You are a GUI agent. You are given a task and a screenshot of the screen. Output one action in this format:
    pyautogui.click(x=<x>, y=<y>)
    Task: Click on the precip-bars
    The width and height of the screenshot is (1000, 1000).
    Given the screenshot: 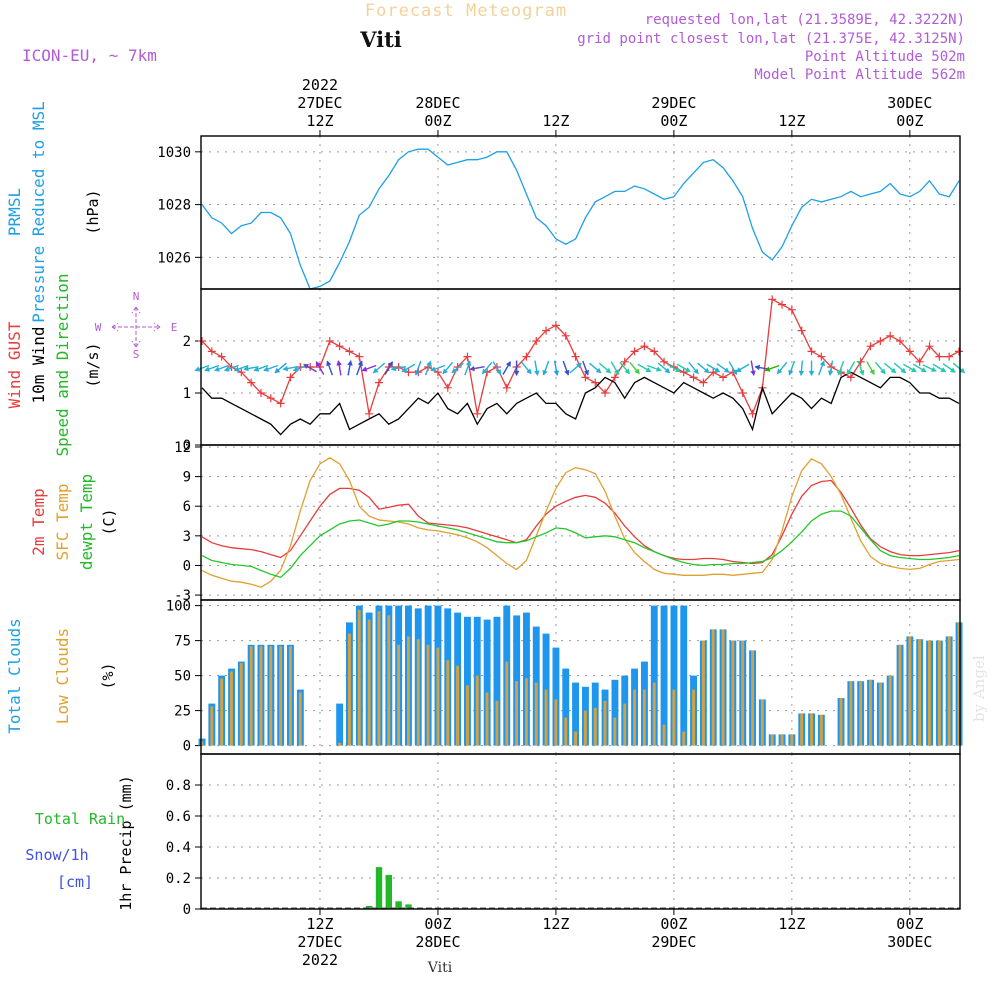 What is the action you would take?
    pyautogui.click(x=388, y=888)
    